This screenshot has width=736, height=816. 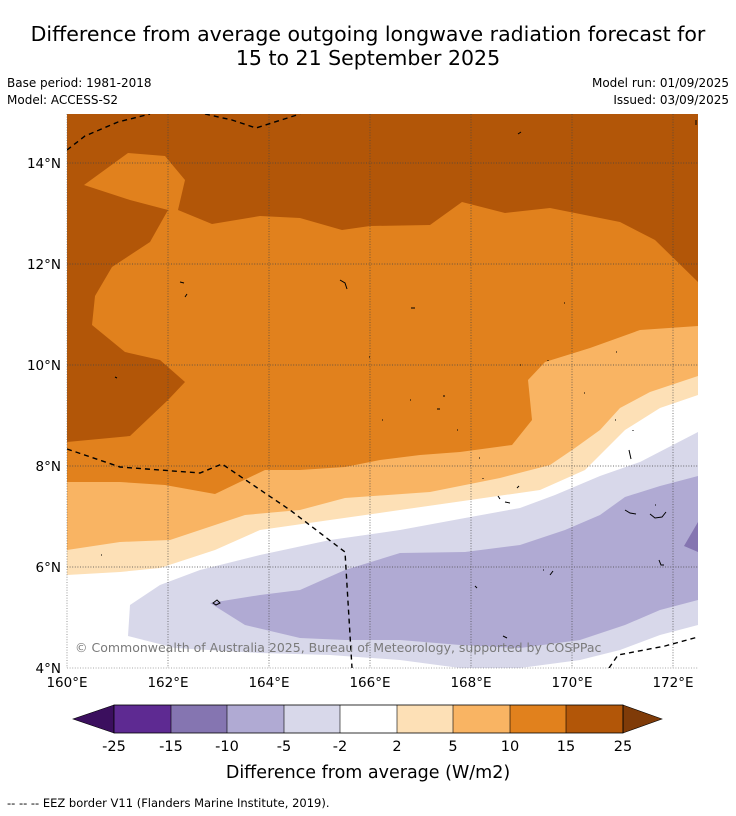 What do you see at coordinates (452, 747) in the screenshot?
I see `colorbar-tick: 5` at bounding box center [452, 747].